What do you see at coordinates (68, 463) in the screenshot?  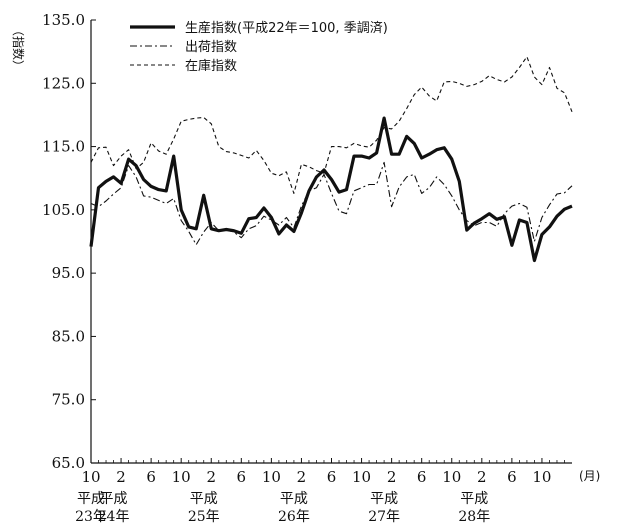 I see `y-tick-label: 65.0` at bounding box center [68, 463].